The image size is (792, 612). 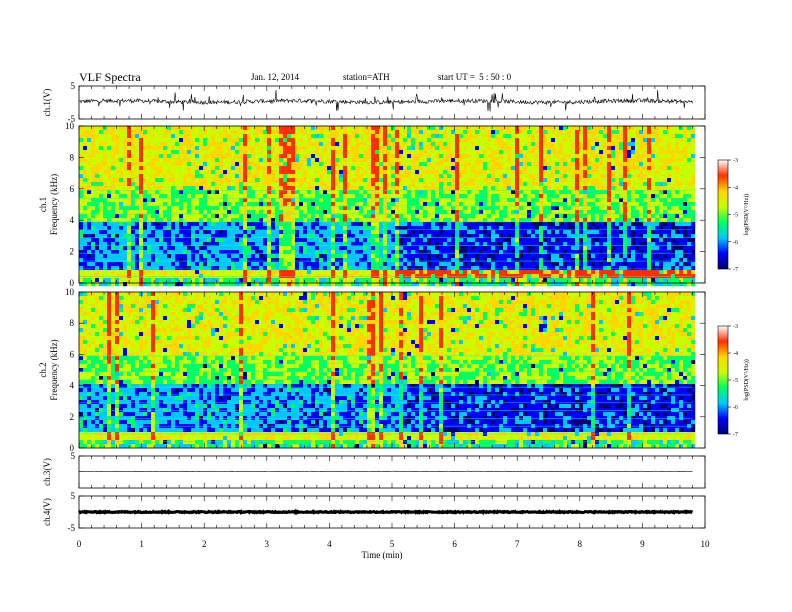 What do you see at coordinates (385, 100) in the screenshot?
I see `waveform-trace-ch1-waveform` at bounding box center [385, 100].